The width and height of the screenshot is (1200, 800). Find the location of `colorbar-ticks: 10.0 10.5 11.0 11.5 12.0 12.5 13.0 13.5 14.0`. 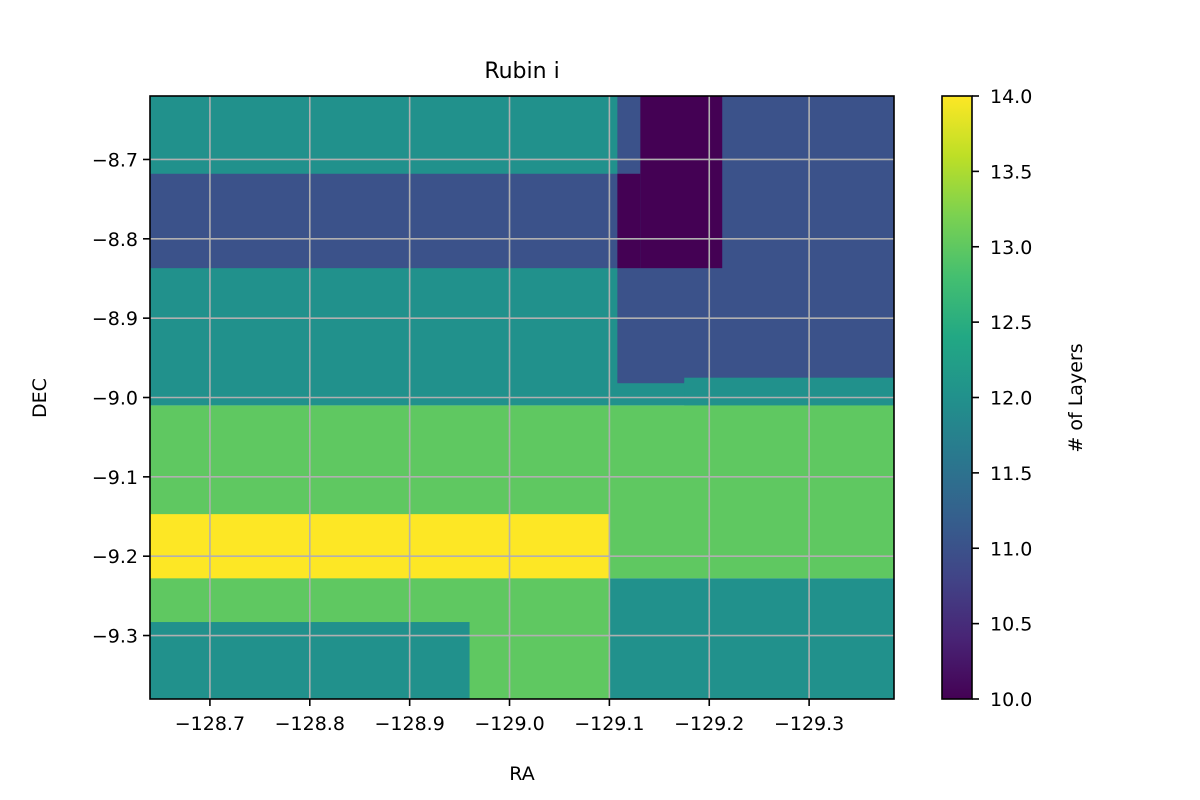

colorbar-ticks: 10.0 10.5 11.0 11.5 12.0 12.5 13.0 13.5 14.0 is located at coordinates (1002, 398).